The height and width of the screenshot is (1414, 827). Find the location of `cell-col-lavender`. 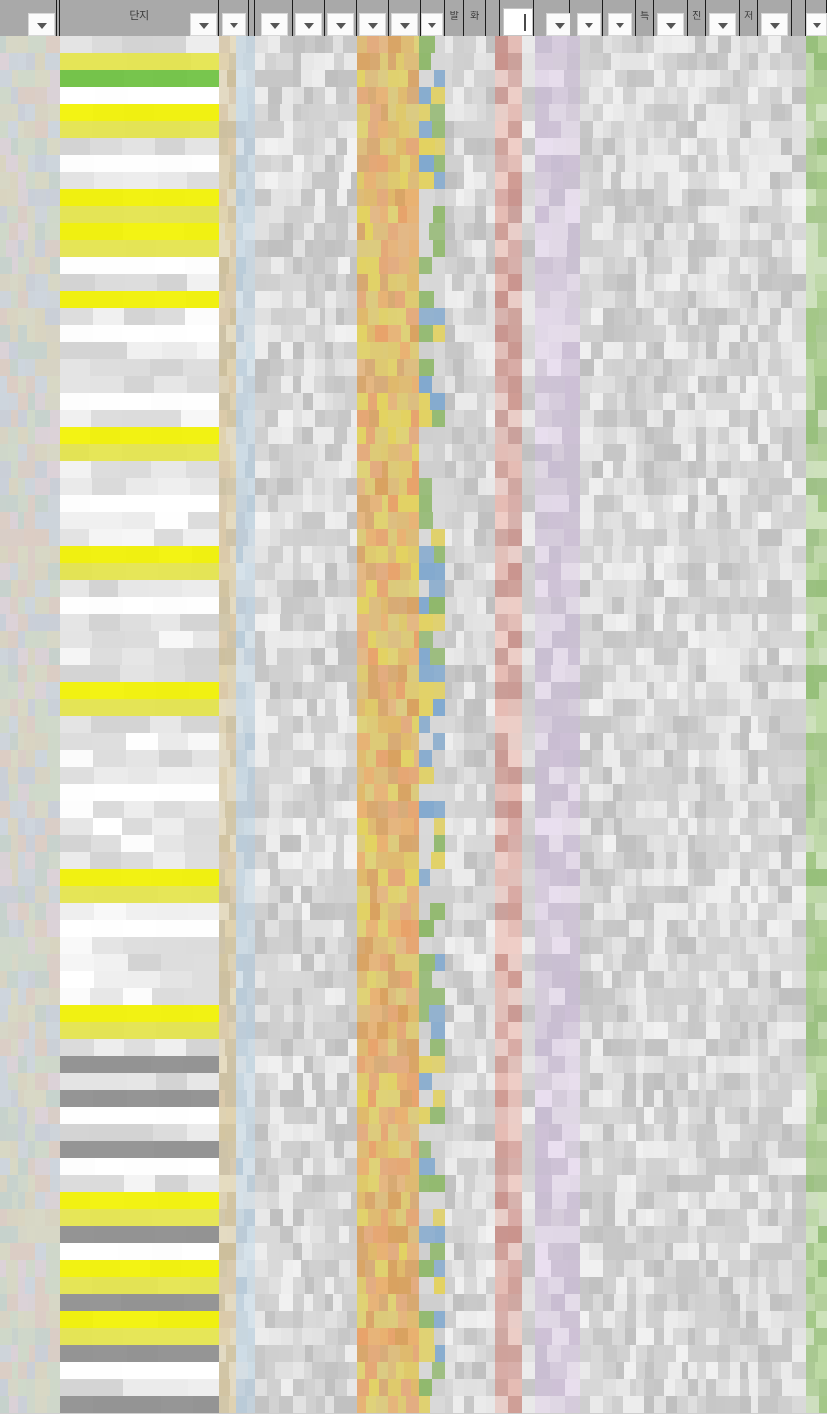

cell-col-lavender is located at coordinates (557, 605).